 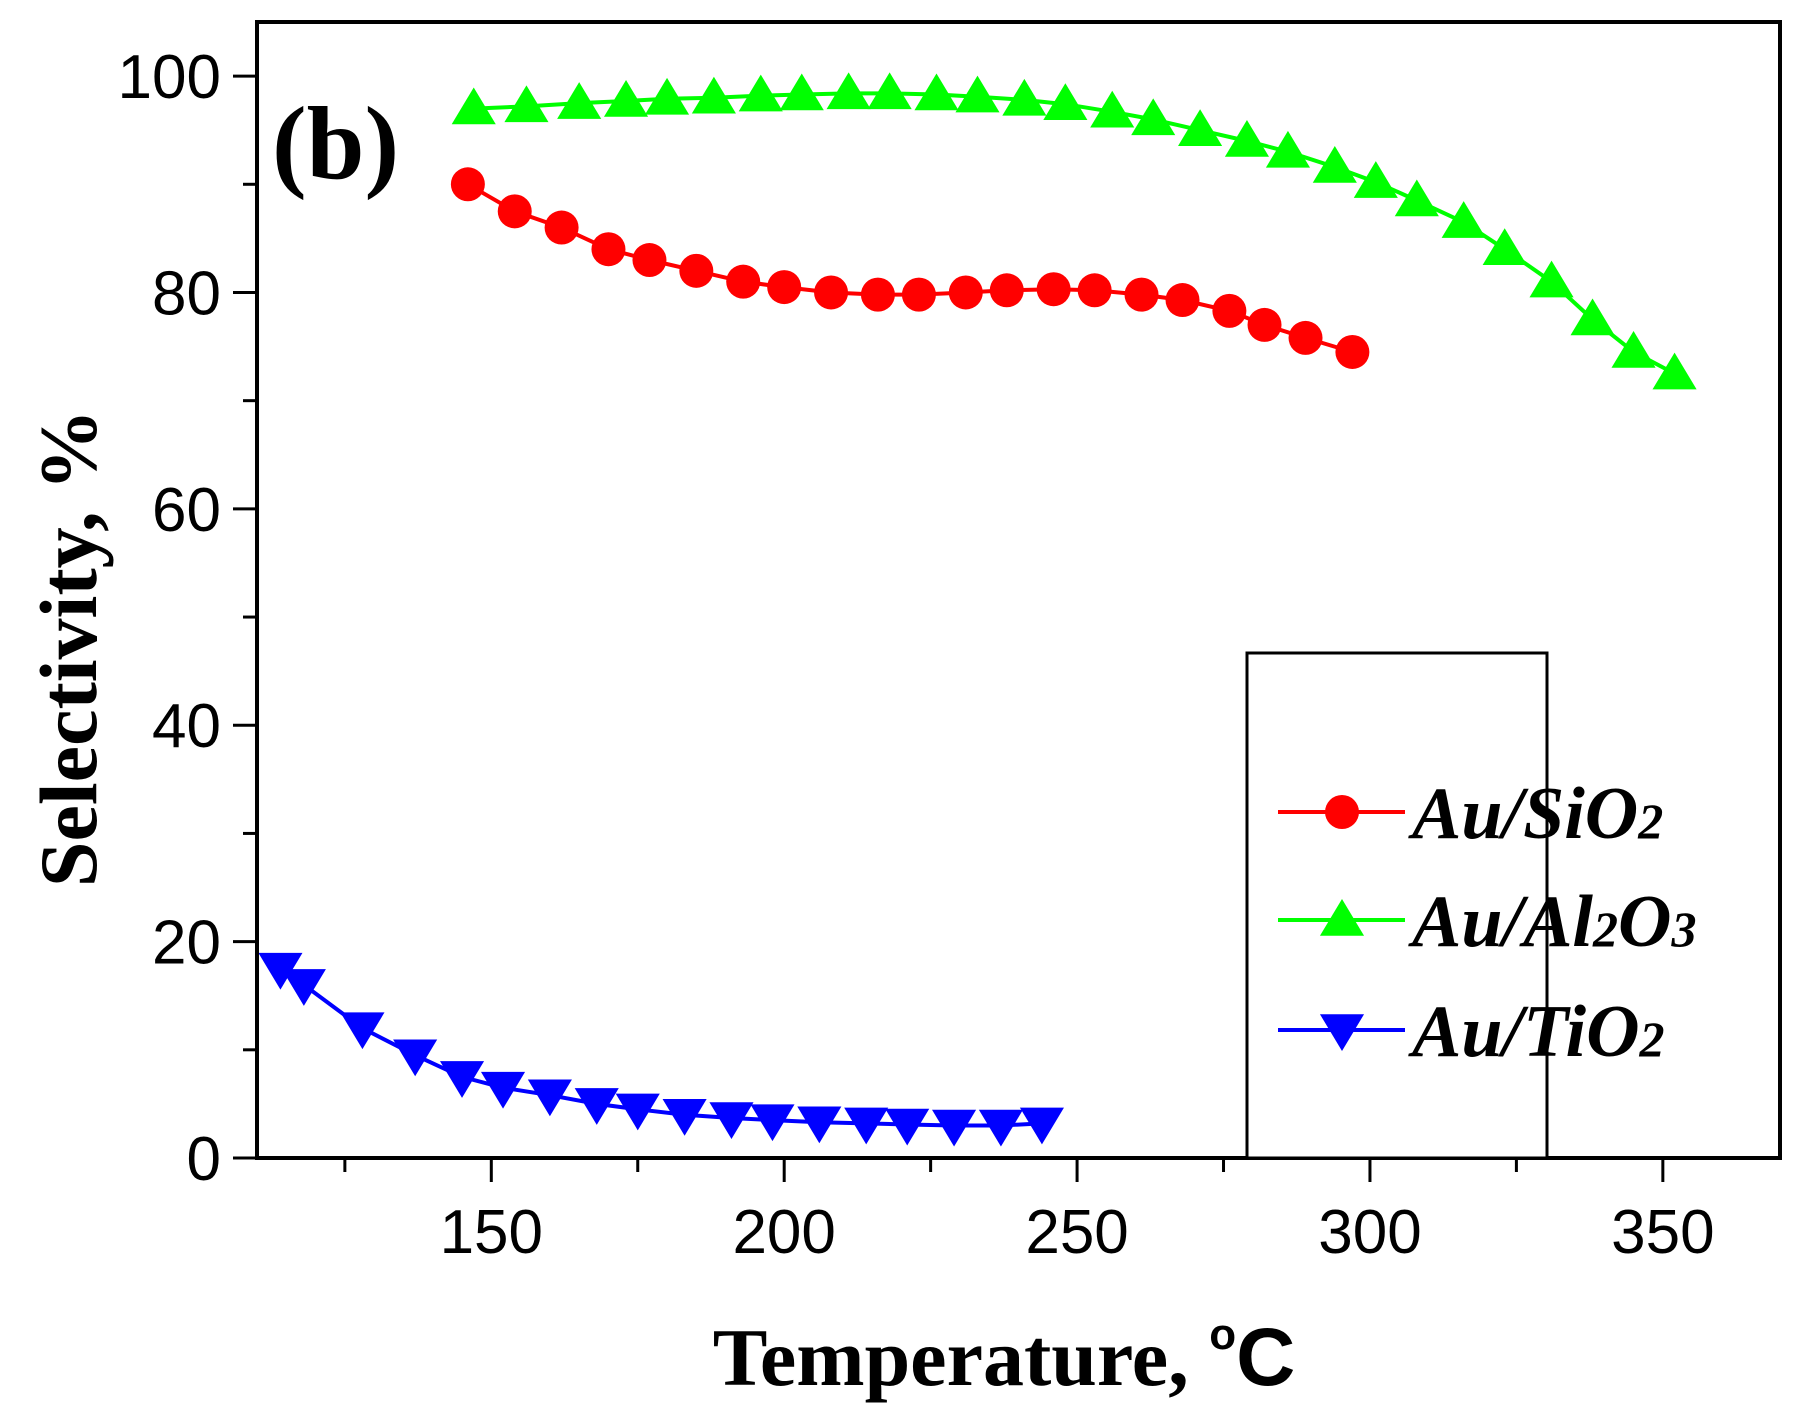 I want to click on y-axis-title: Selectivity, %, so click(x=68, y=648).